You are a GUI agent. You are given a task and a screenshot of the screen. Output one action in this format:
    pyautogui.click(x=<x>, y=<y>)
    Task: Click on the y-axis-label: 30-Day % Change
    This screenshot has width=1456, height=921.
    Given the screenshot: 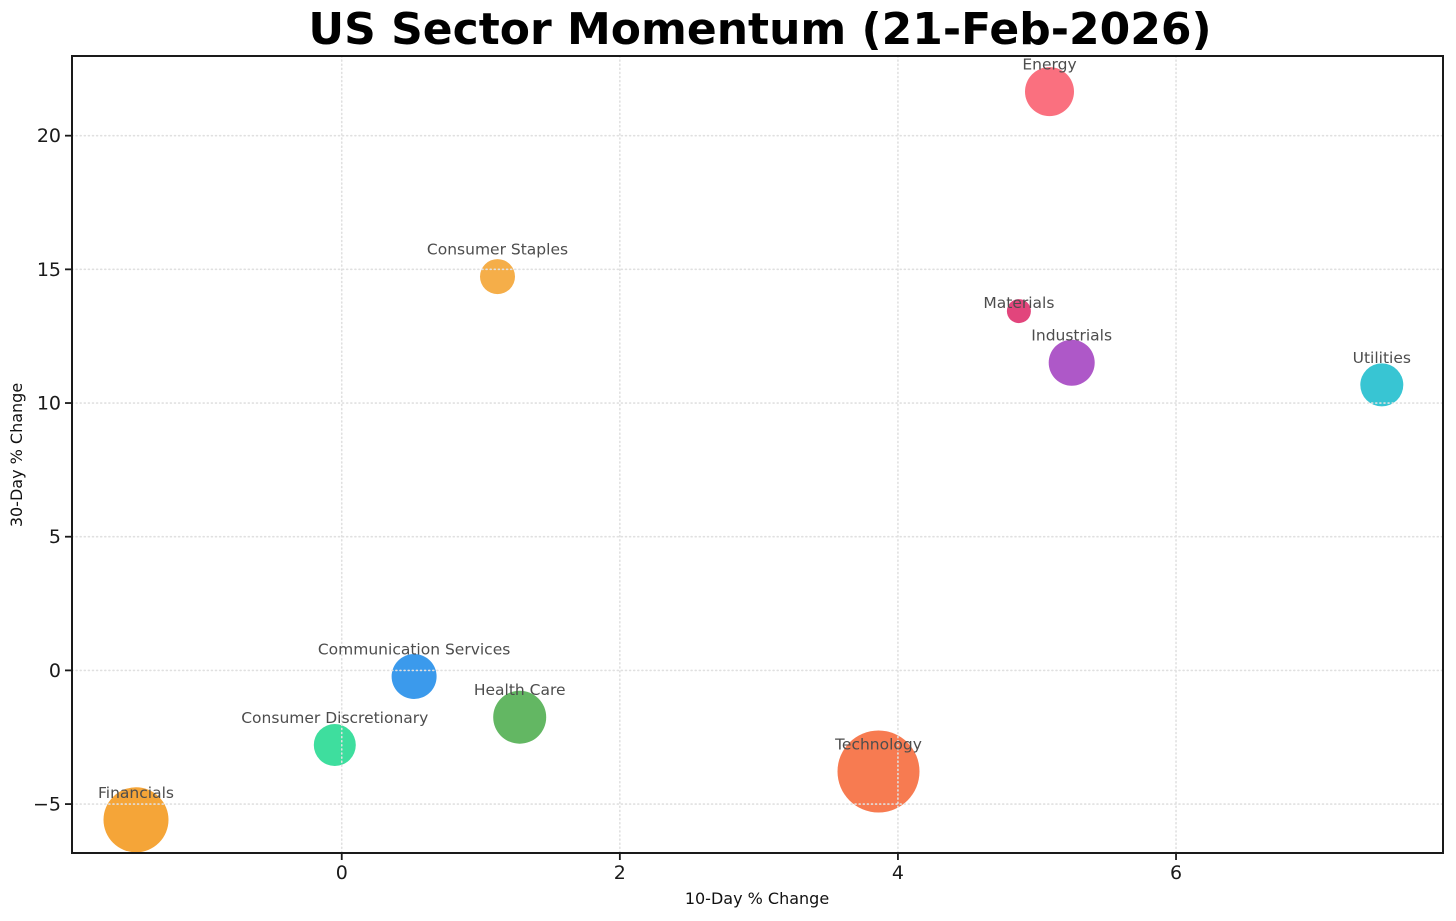 What is the action you would take?
    pyautogui.click(x=16, y=455)
    